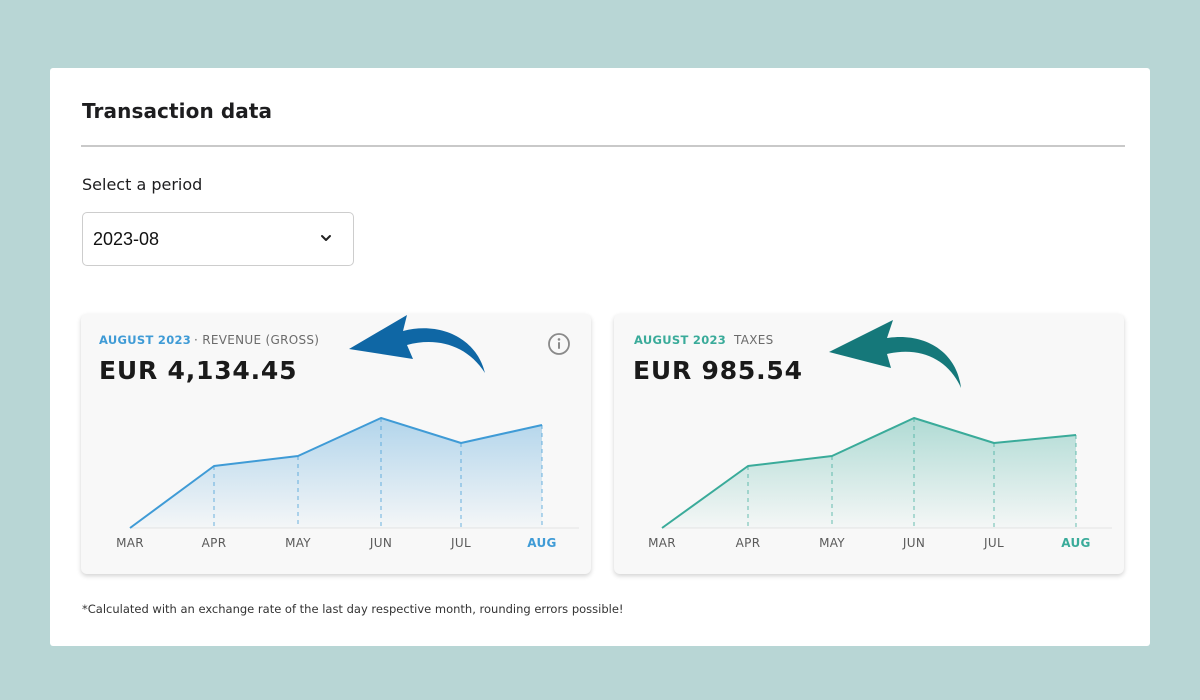 The image size is (1200, 700). What do you see at coordinates (177, 111) in the screenshot?
I see `page-title: Transaction data` at bounding box center [177, 111].